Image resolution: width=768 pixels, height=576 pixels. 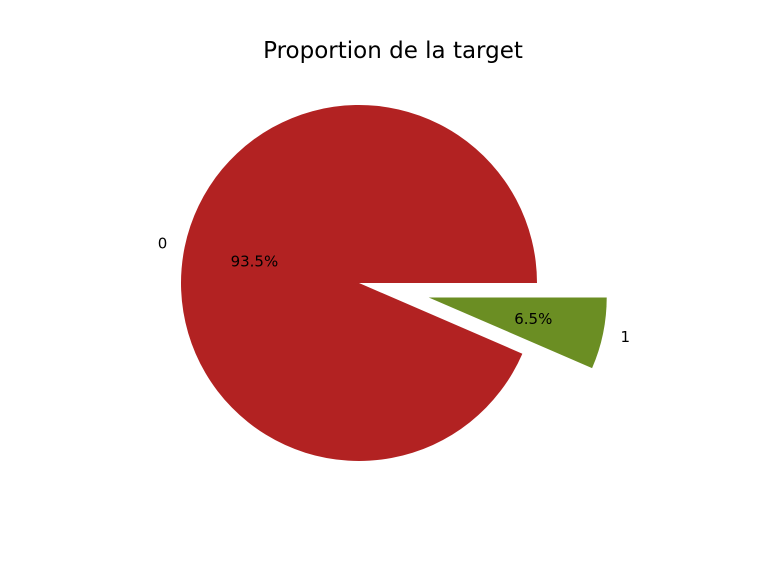 What do you see at coordinates (163, 243) in the screenshot?
I see `slice-label-0: 0` at bounding box center [163, 243].